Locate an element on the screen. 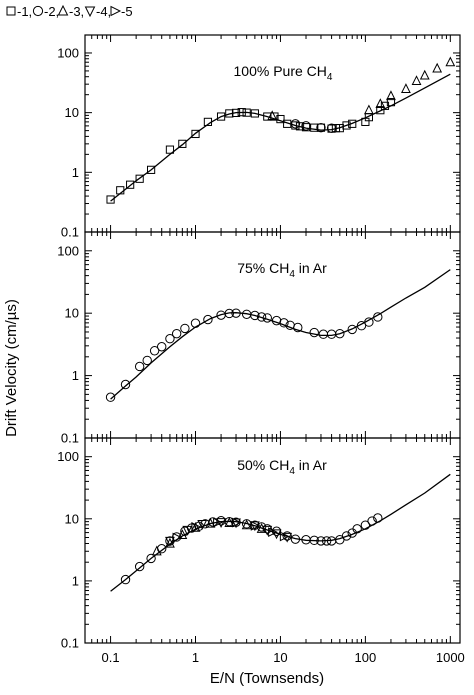 This screenshot has height=695, width=474. legend-label: -3, is located at coordinates (76, 11).